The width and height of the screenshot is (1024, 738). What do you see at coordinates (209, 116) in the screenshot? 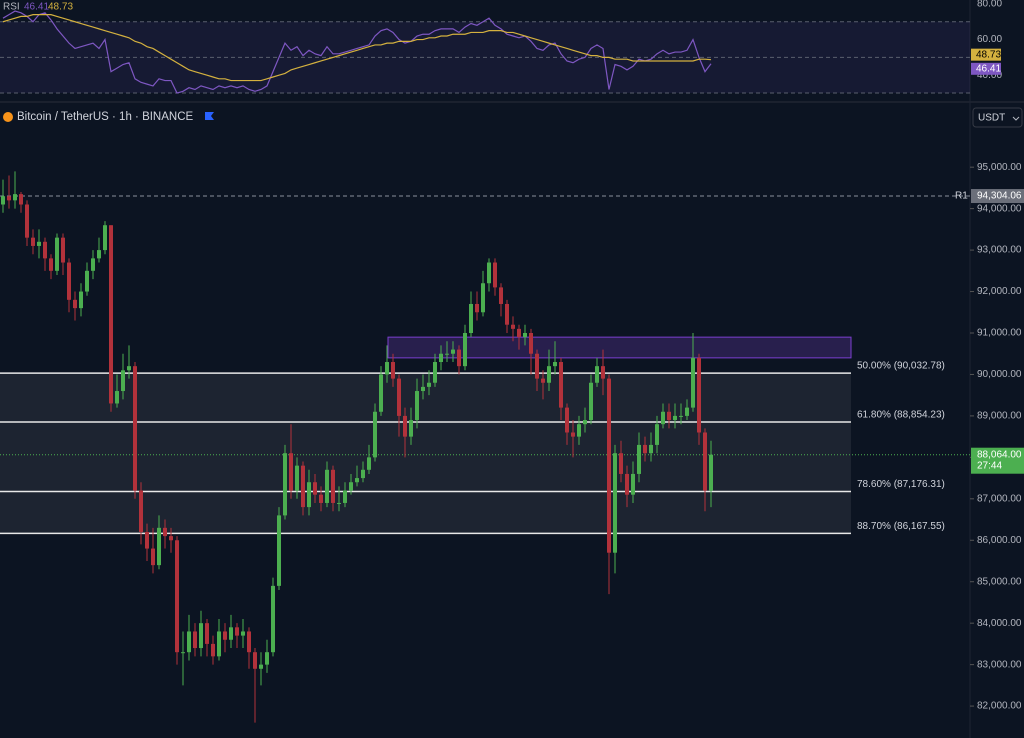
I see `flag-icon` at bounding box center [209, 116].